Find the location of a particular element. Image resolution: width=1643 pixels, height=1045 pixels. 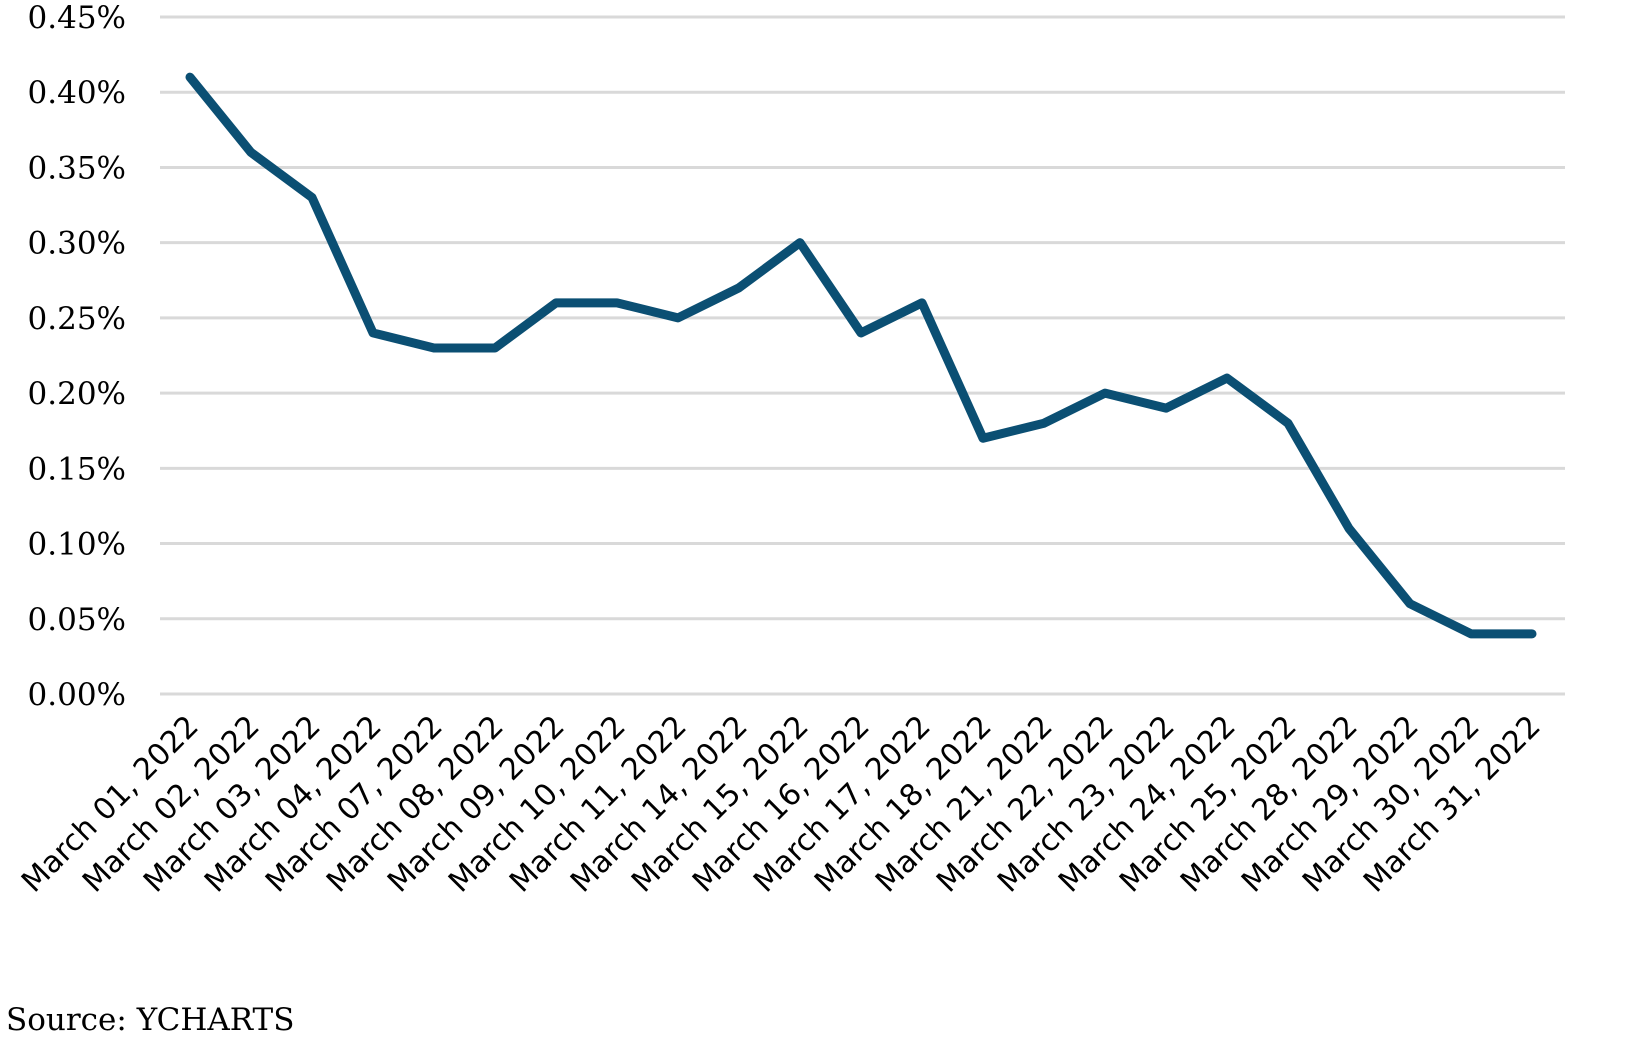

source-note: Source: YCHARTS is located at coordinates (150, 1020).